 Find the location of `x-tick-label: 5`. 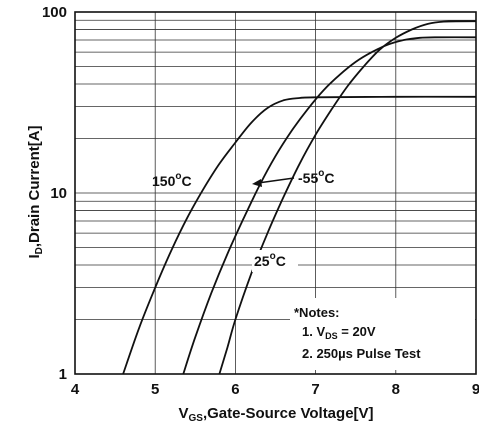

x-tick-label: 5 is located at coordinates (155, 389).